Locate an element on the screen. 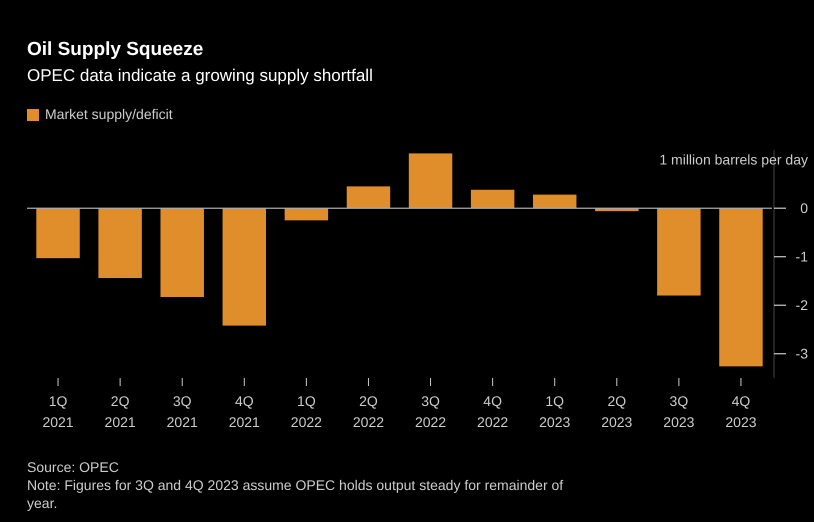  x-tick-label: 2Q 2022 is located at coordinates (368, 411).